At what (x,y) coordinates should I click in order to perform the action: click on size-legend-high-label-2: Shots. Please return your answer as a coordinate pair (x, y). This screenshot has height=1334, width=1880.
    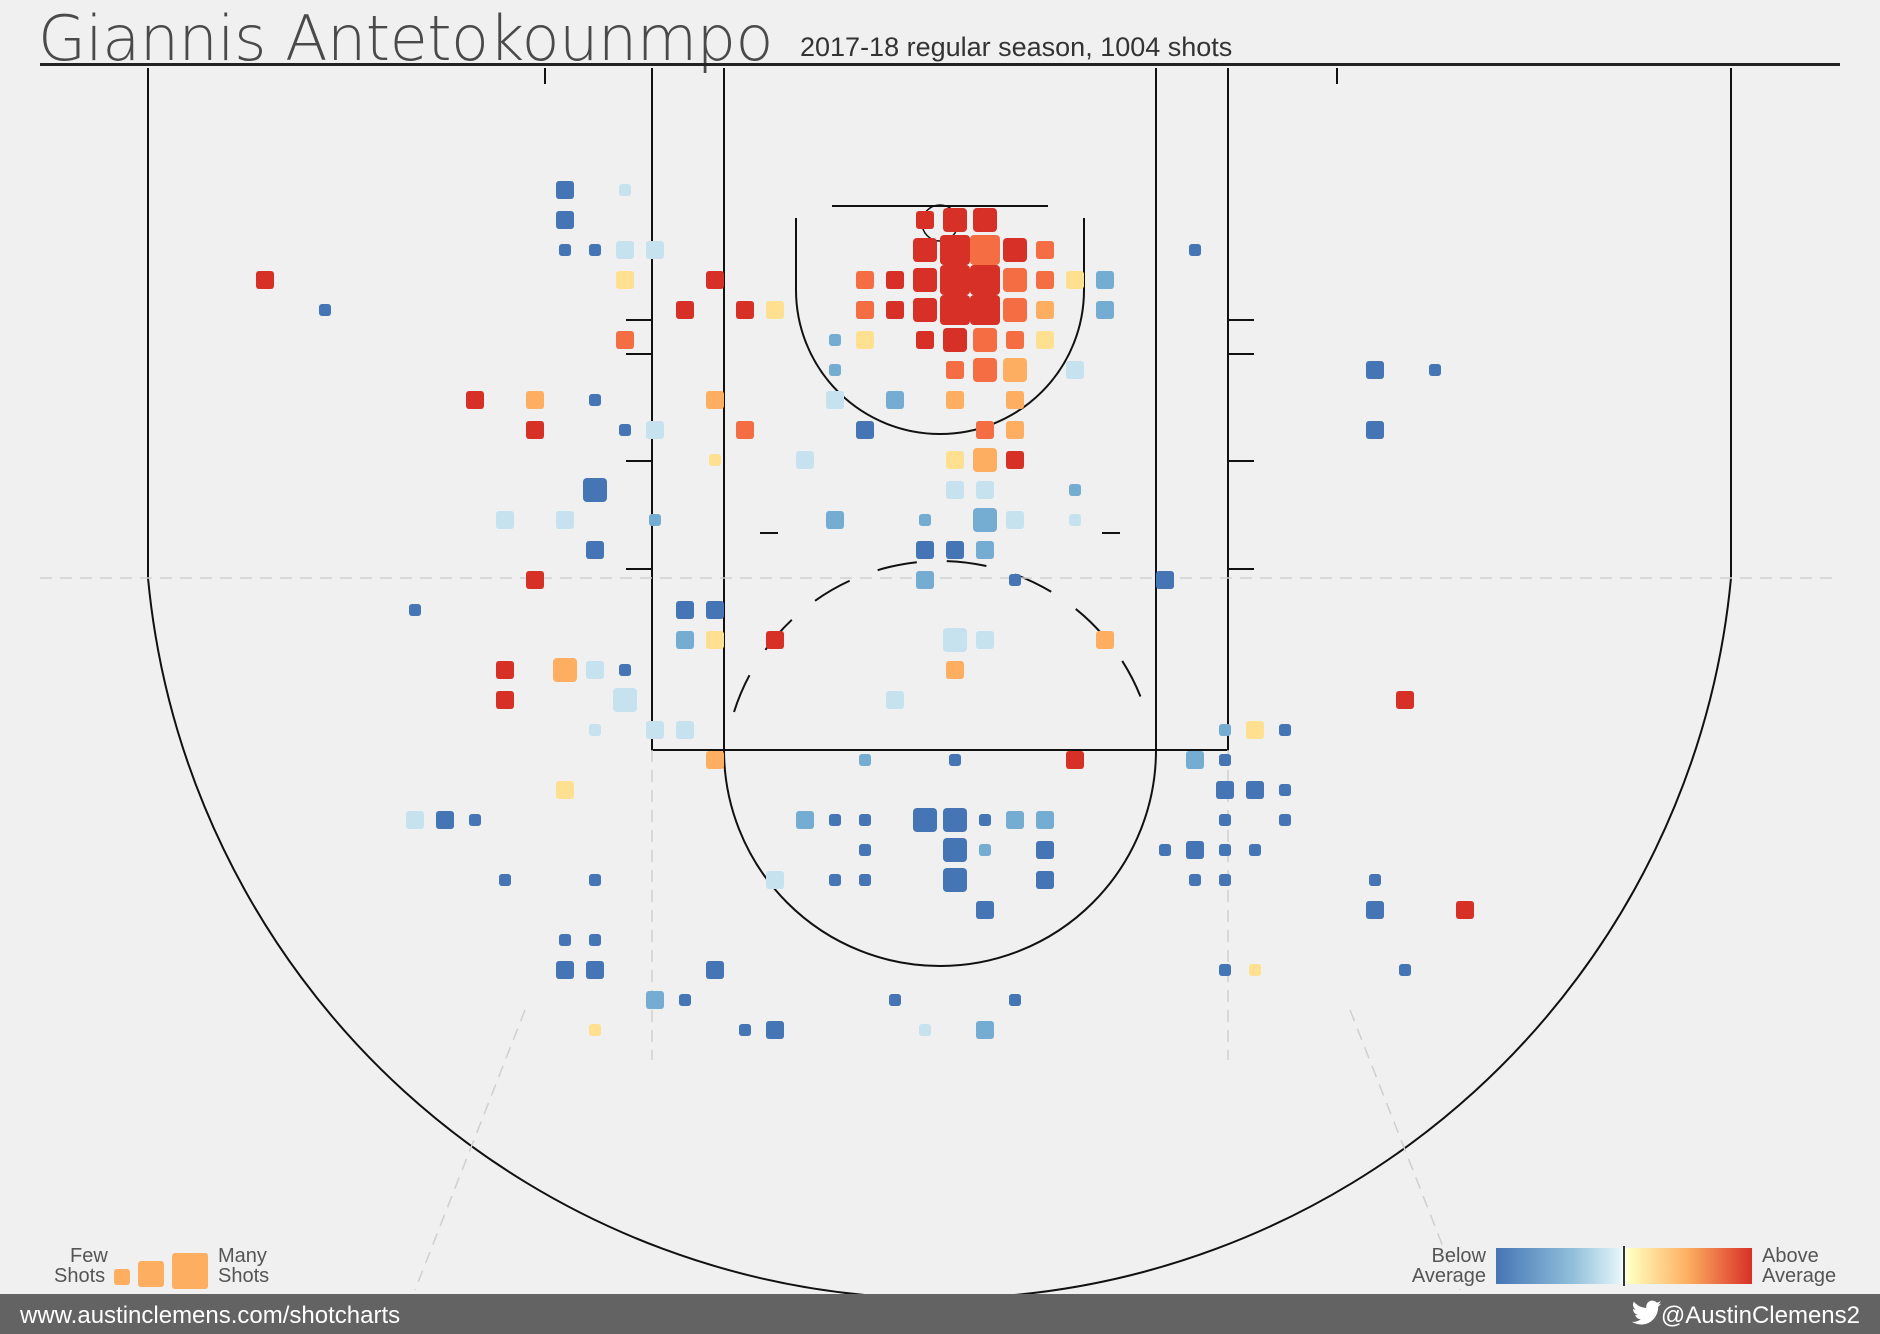
    Looking at the image, I should click on (243, 1276).